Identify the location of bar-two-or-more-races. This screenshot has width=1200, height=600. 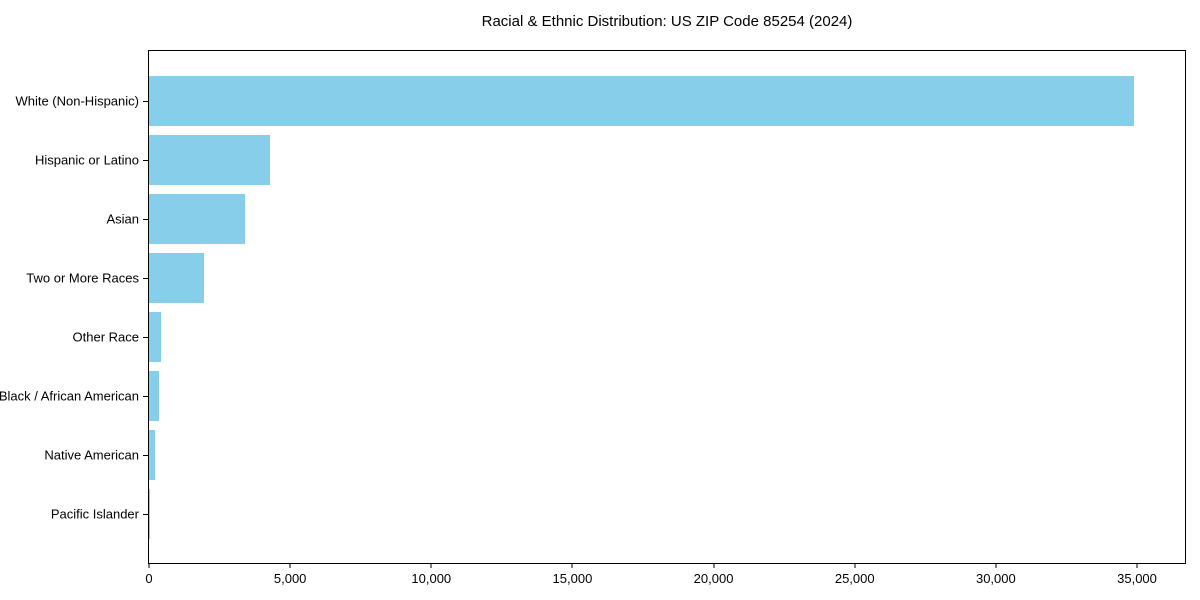
(176, 277).